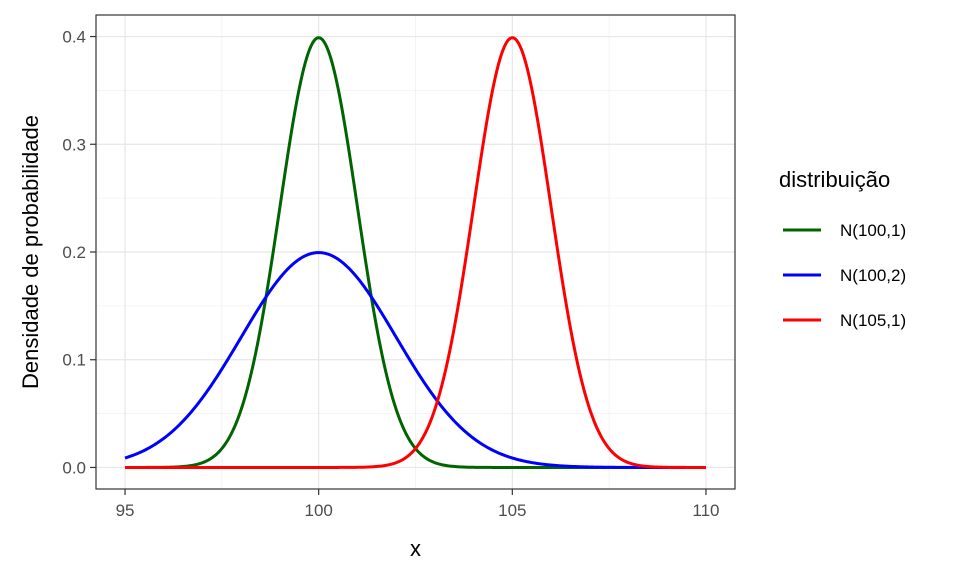  What do you see at coordinates (512, 510) in the screenshot?
I see `x-tick-label: 105` at bounding box center [512, 510].